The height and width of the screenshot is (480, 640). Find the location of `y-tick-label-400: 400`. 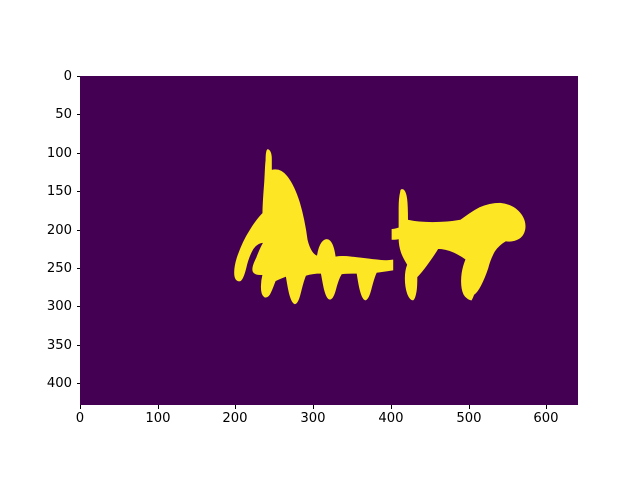

y-tick-label-400: 400 is located at coordinates (59, 383).